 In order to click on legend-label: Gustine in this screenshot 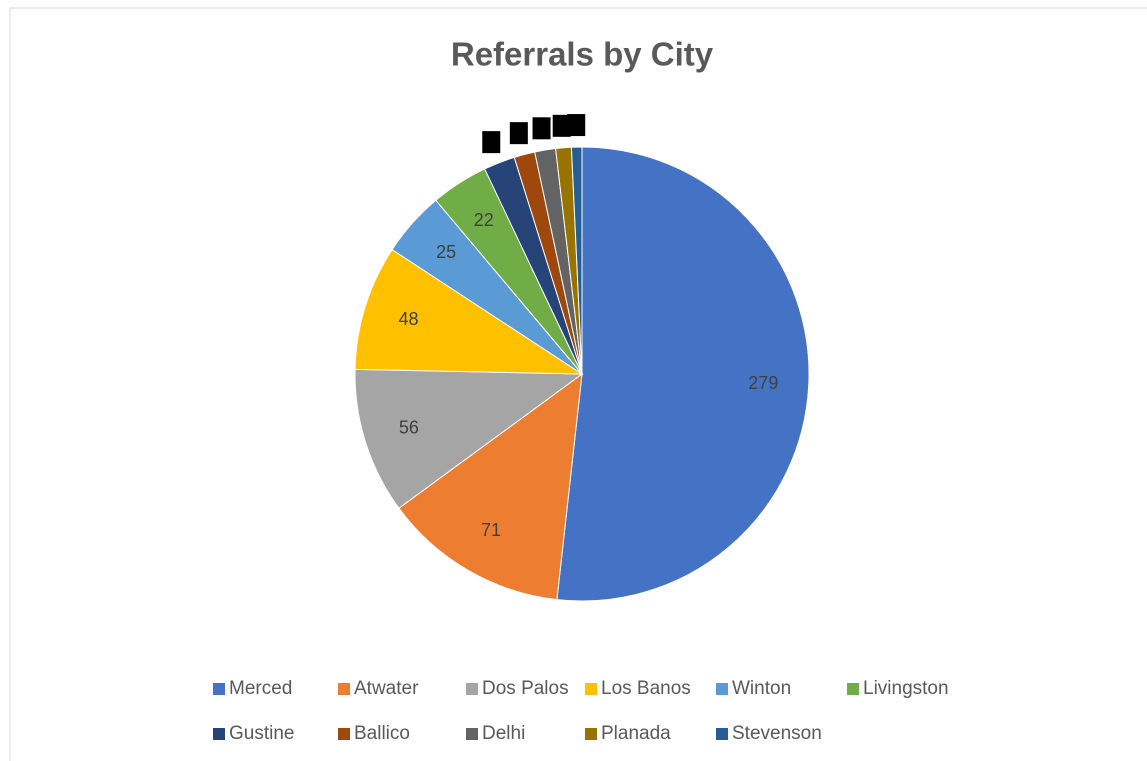, I will do `click(261, 733)`.